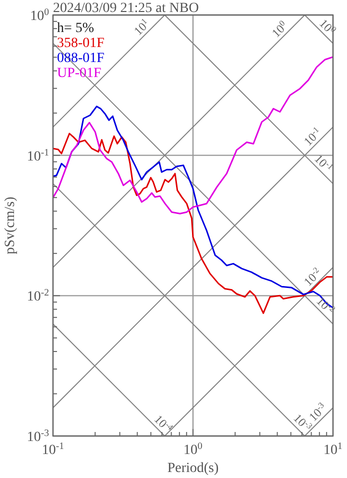 The image size is (347, 478). What do you see at coordinates (81, 58) in the screenshot?
I see `text: 088-01F` at bounding box center [81, 58].